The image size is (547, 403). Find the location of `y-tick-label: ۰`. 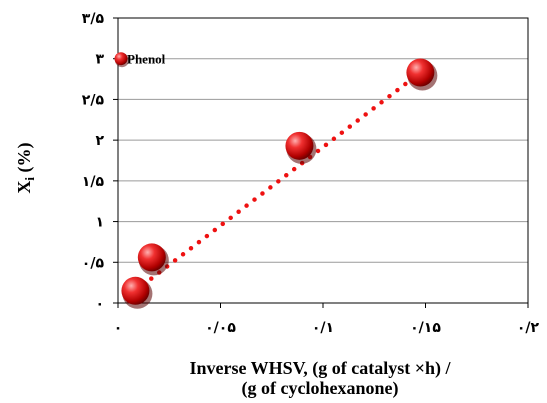

y-tick-label: ۰ is located at coordinates (99, 304).